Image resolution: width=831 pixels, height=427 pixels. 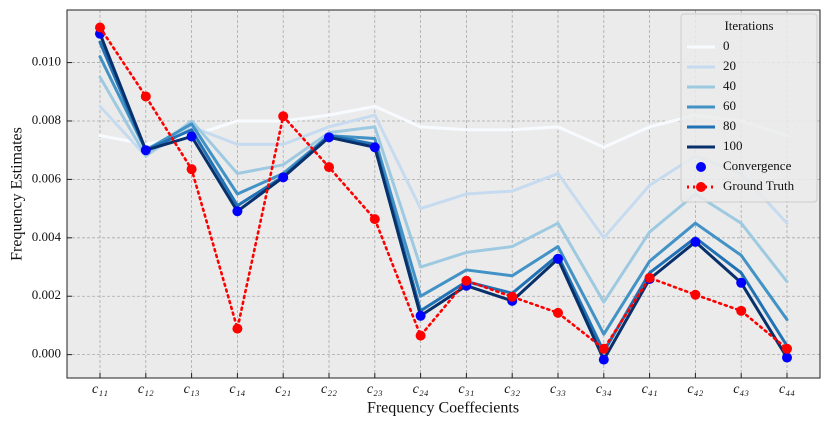 I want to click on x-tick-label: c₂₂, so click(x=329, y=389).